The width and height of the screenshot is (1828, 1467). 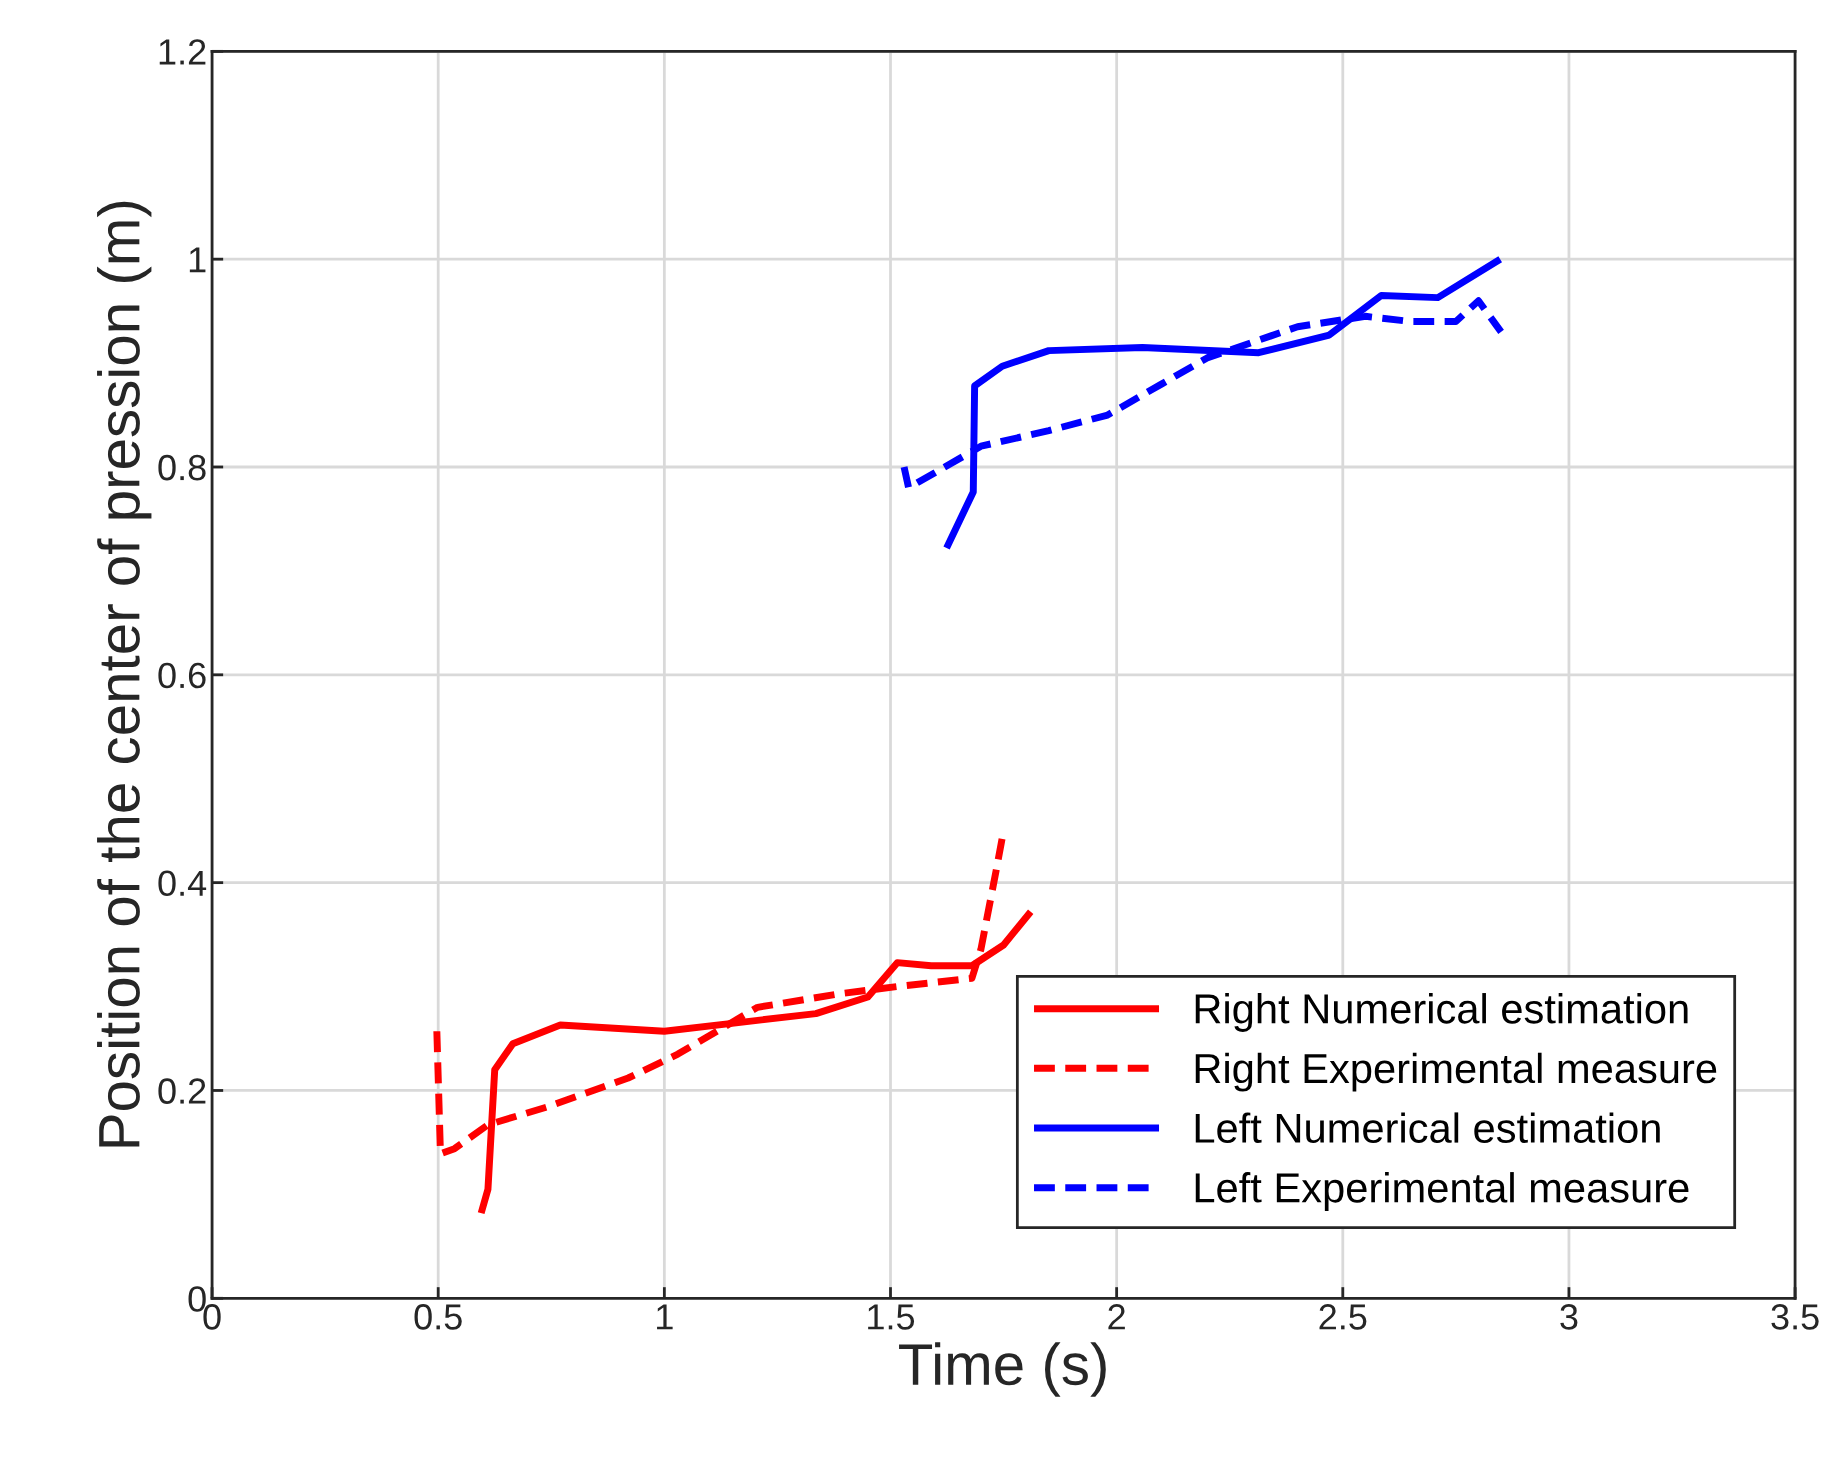 What do you see at coordinates (197, 260) in the screenshot?
I see `y-tick-label: 1` at bounding box center [197, 260].